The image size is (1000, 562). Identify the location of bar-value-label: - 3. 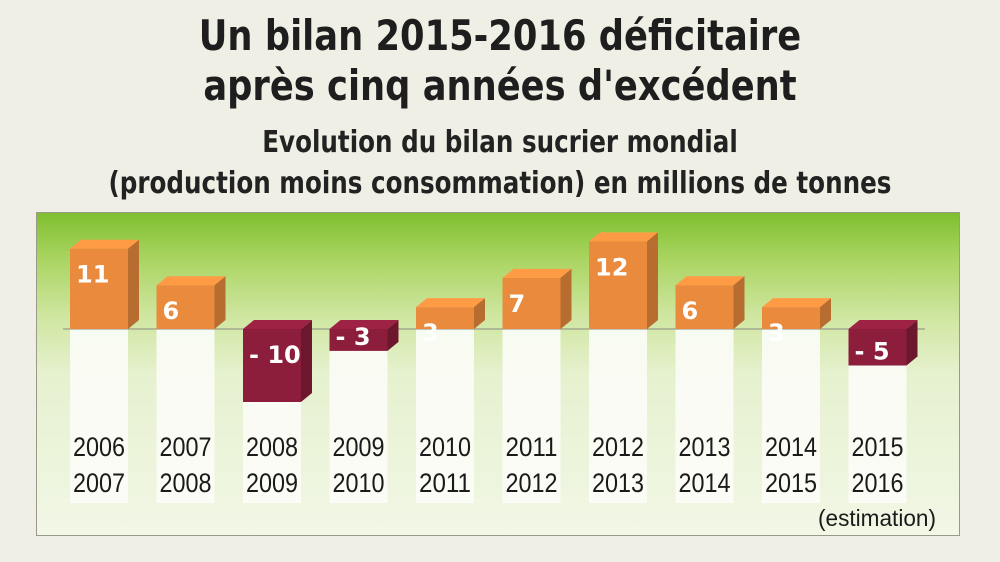
(353, 337).